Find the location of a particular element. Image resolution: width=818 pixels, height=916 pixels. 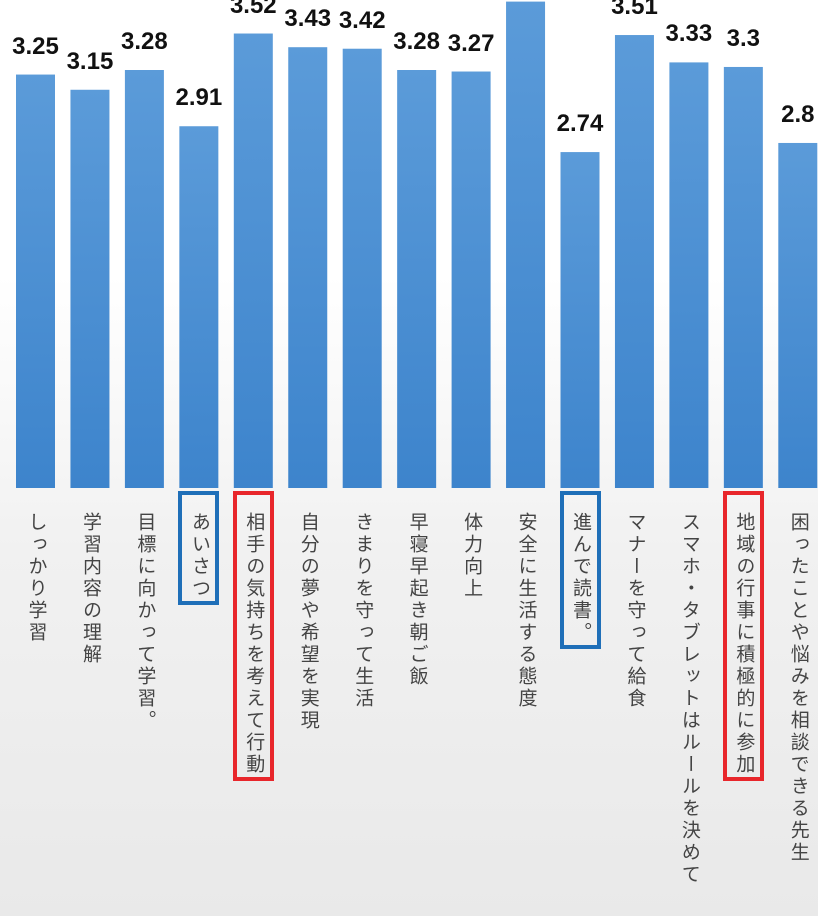

value-label-3: 3.28 is located at coordinates (144, 41).